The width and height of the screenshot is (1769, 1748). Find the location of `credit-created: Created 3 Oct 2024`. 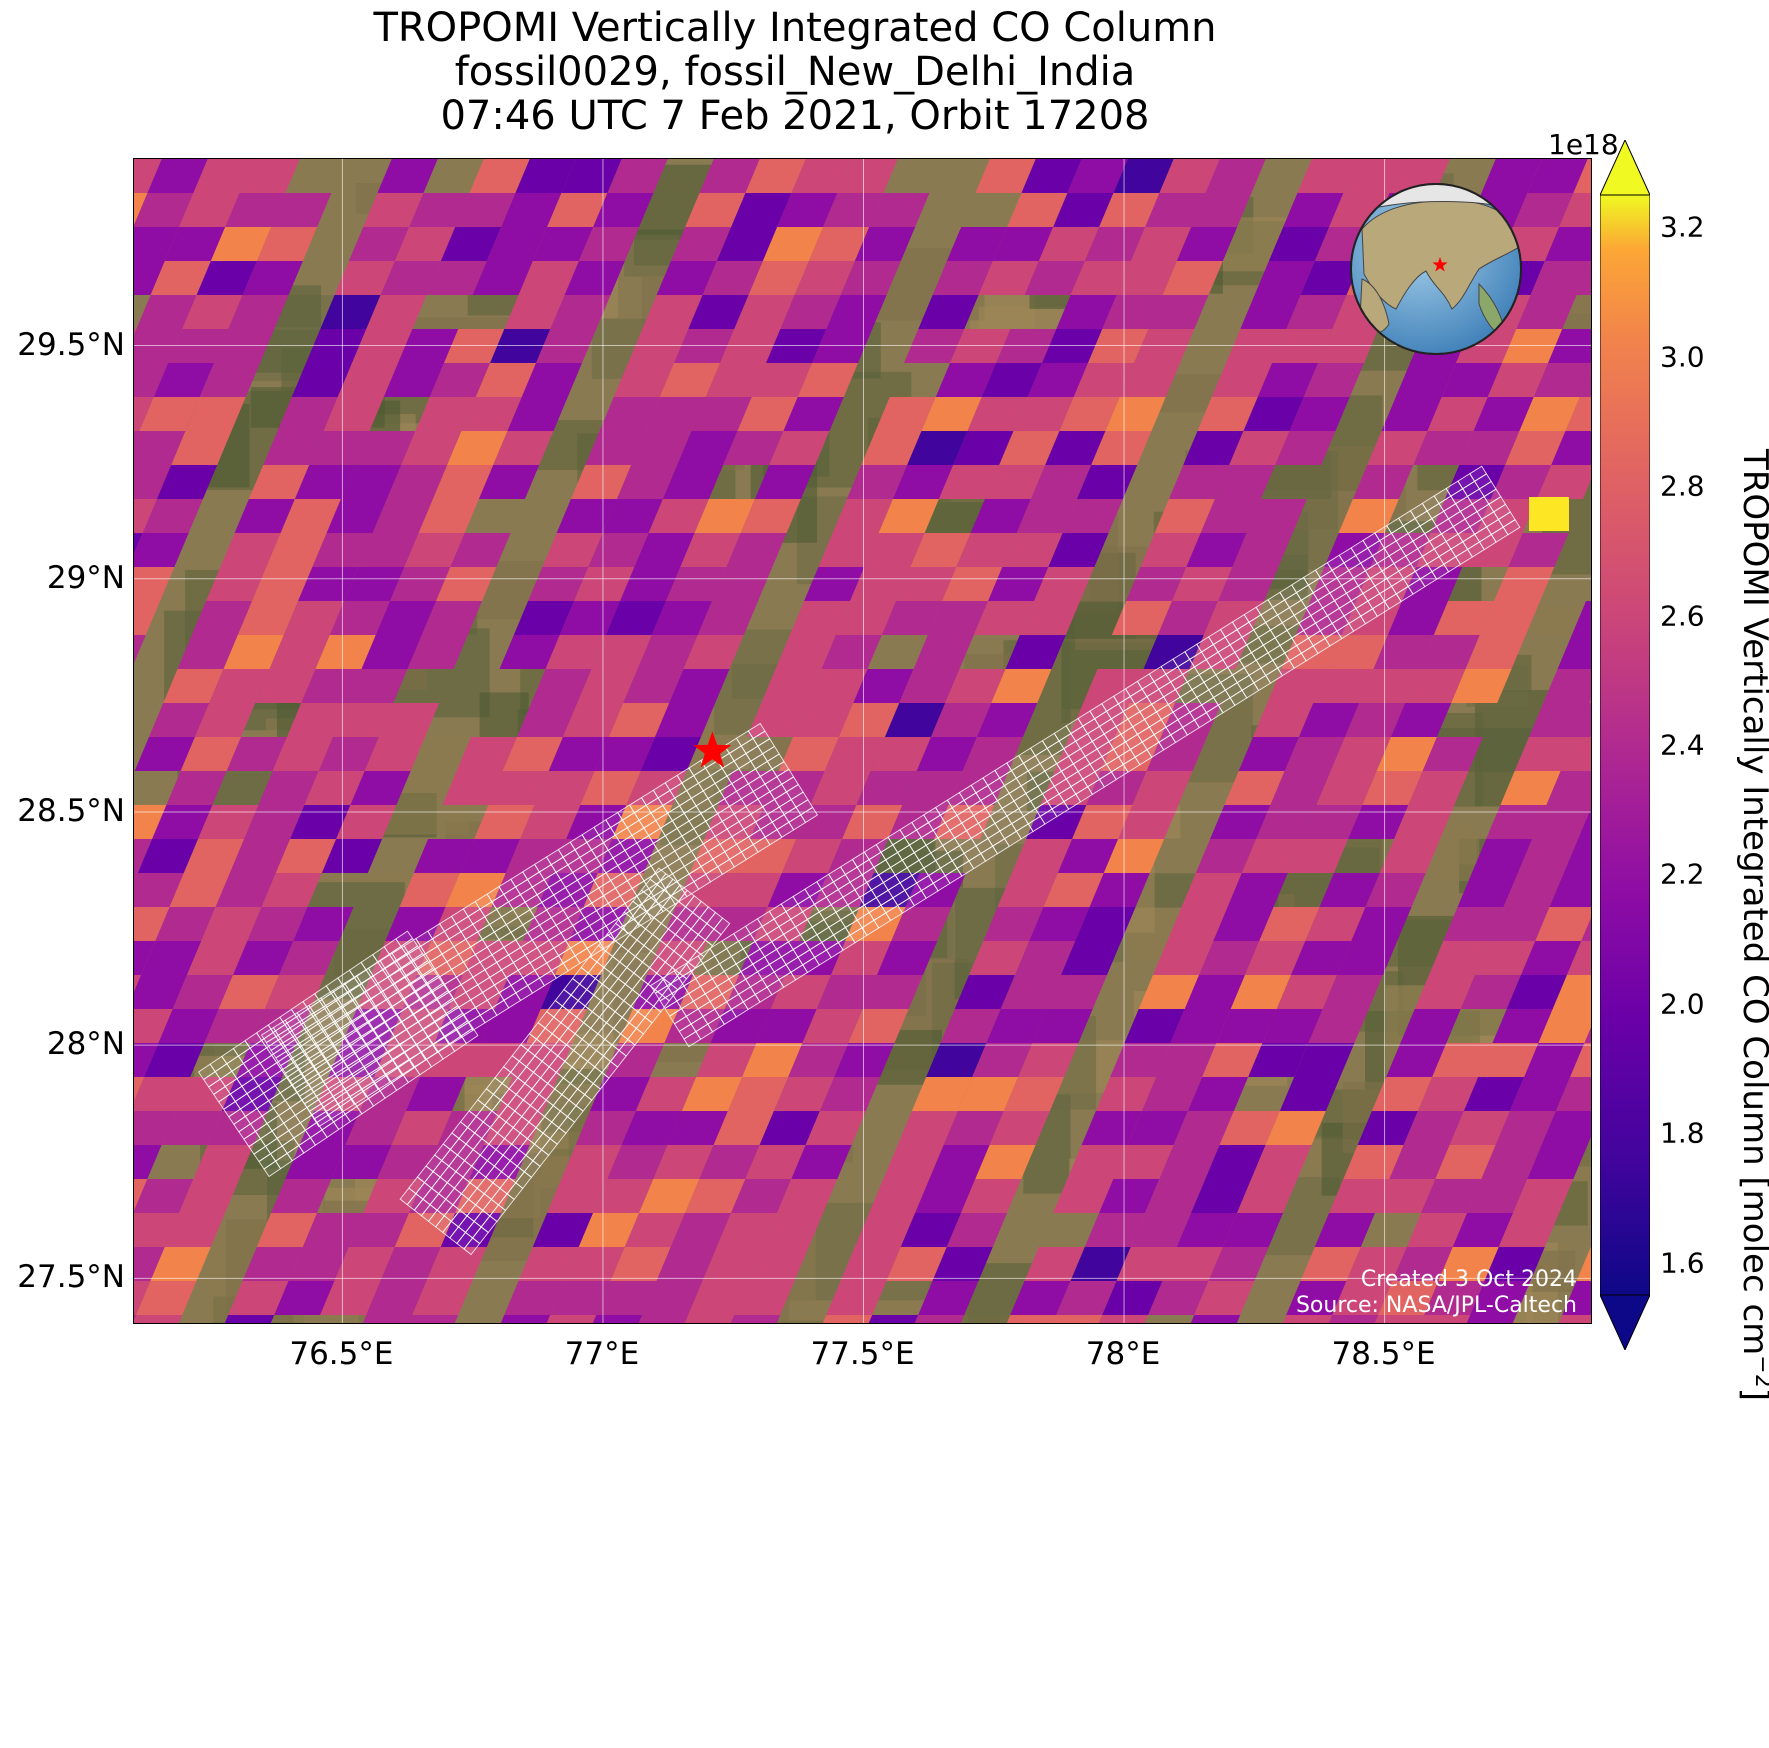

credit-created: Created 3 Oct 2024 is located at coordinates (1468, 1279).